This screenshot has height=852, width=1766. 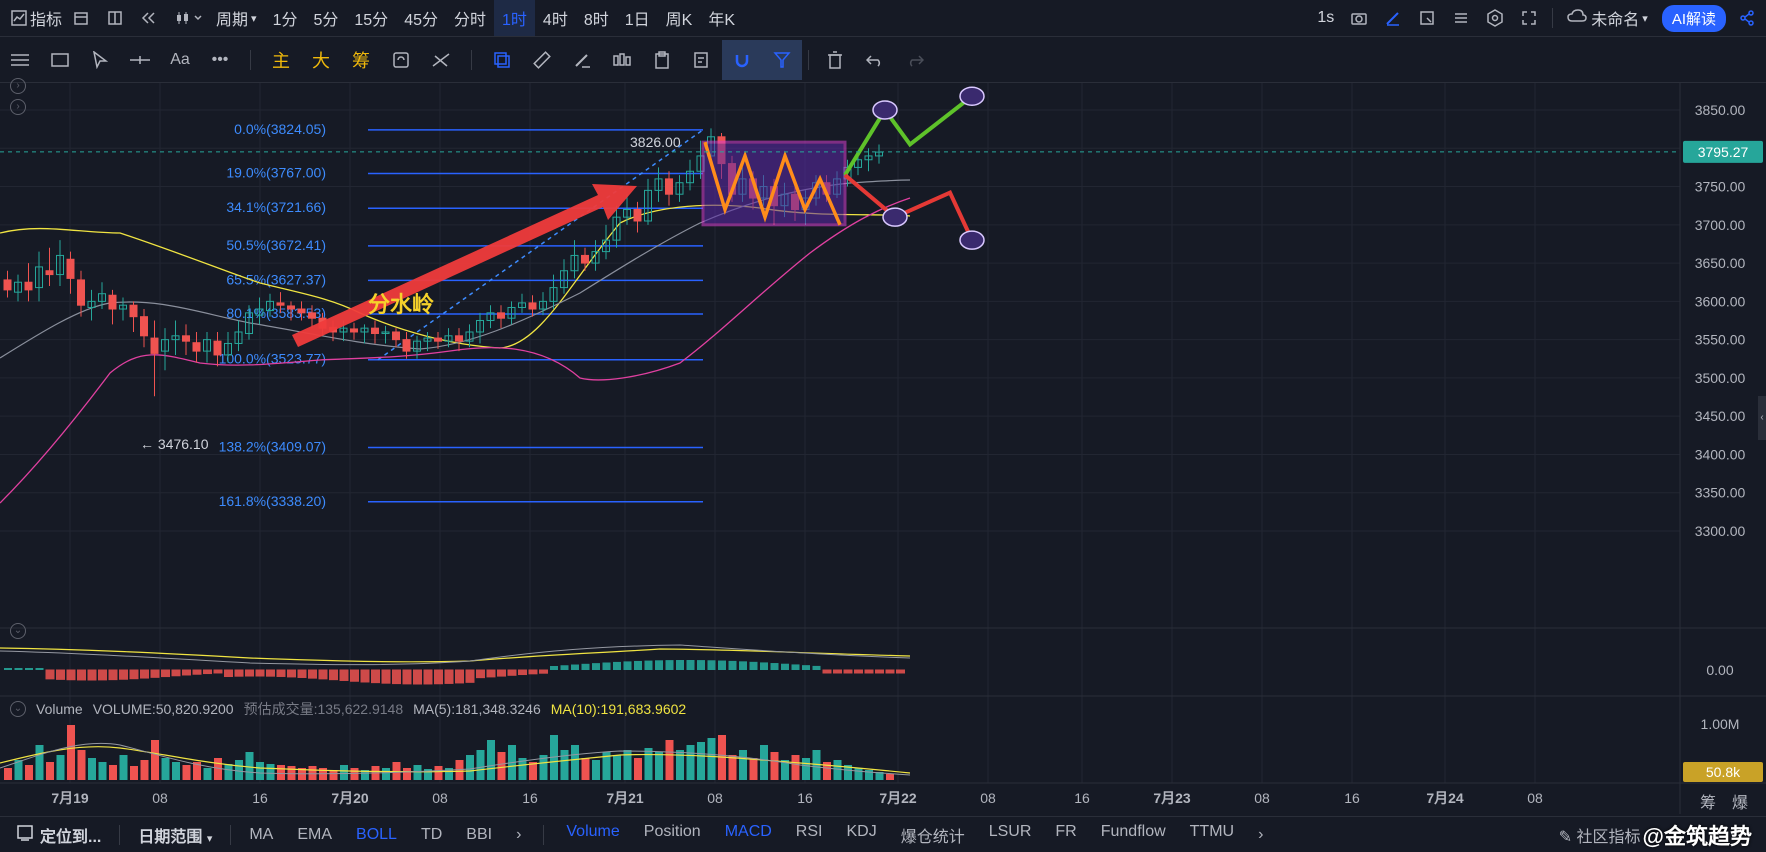 I want to click on chip-side-label: 筹, so click(x=1708, y=803).